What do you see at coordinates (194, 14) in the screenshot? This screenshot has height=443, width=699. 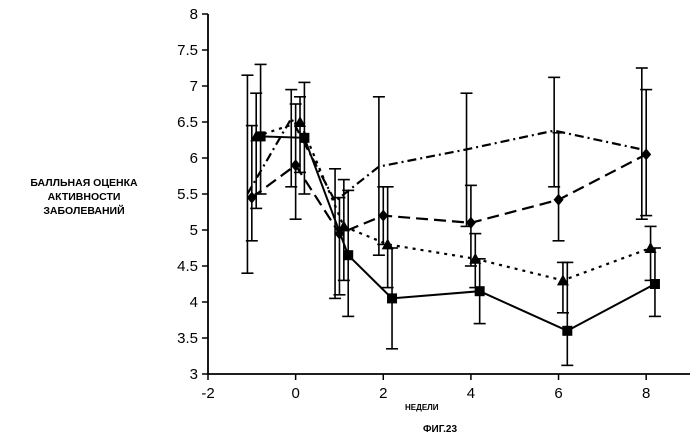 I see `y-tick-label: 8` at bounding box center [194, 14].